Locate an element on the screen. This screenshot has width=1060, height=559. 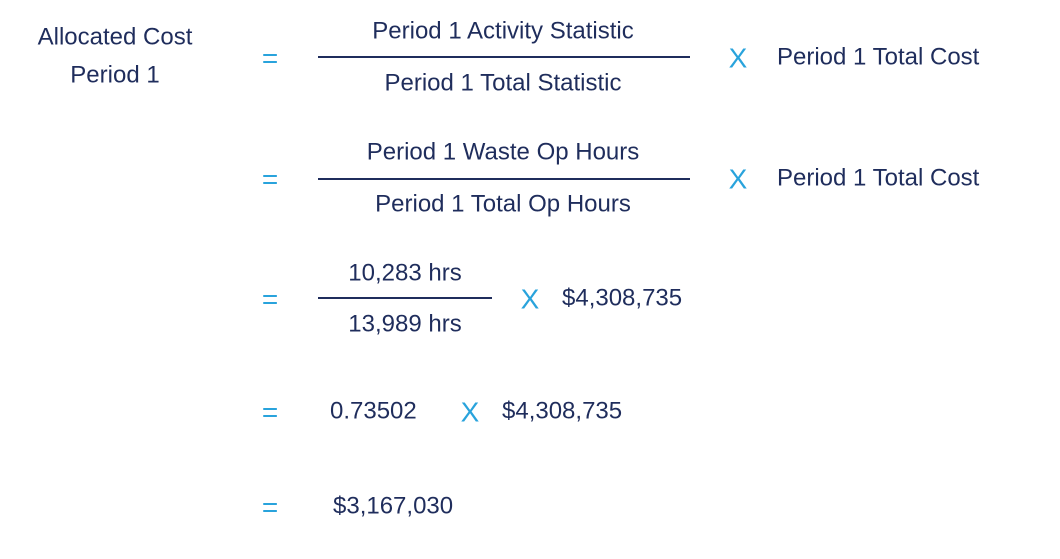
denominator: Period 1 Total Op Hours is located at coordinates (503, 203).